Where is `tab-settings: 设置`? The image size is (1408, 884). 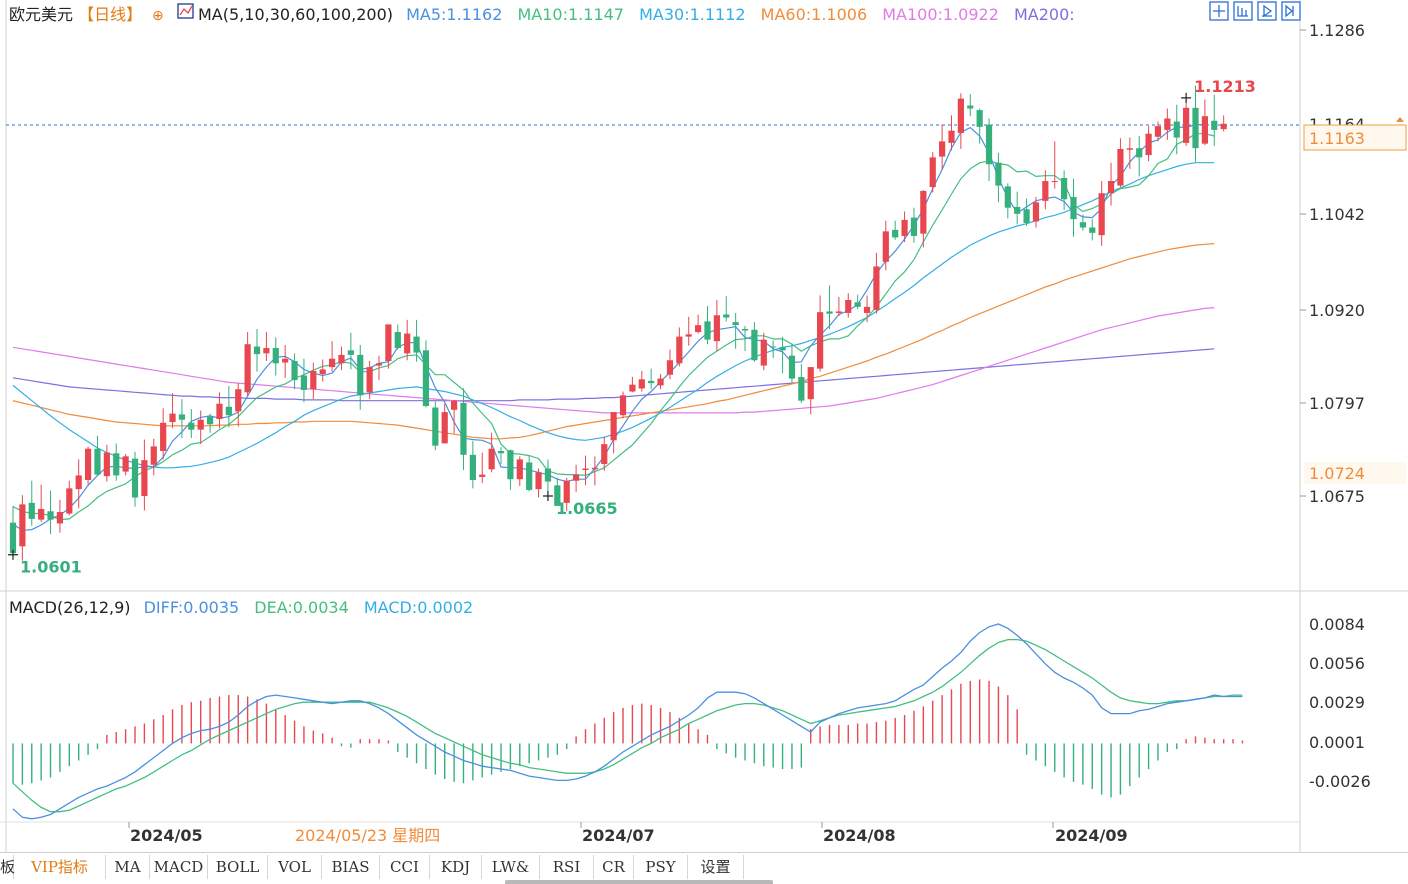 tab-settings: 设置 is located at coordinates (716, 867).